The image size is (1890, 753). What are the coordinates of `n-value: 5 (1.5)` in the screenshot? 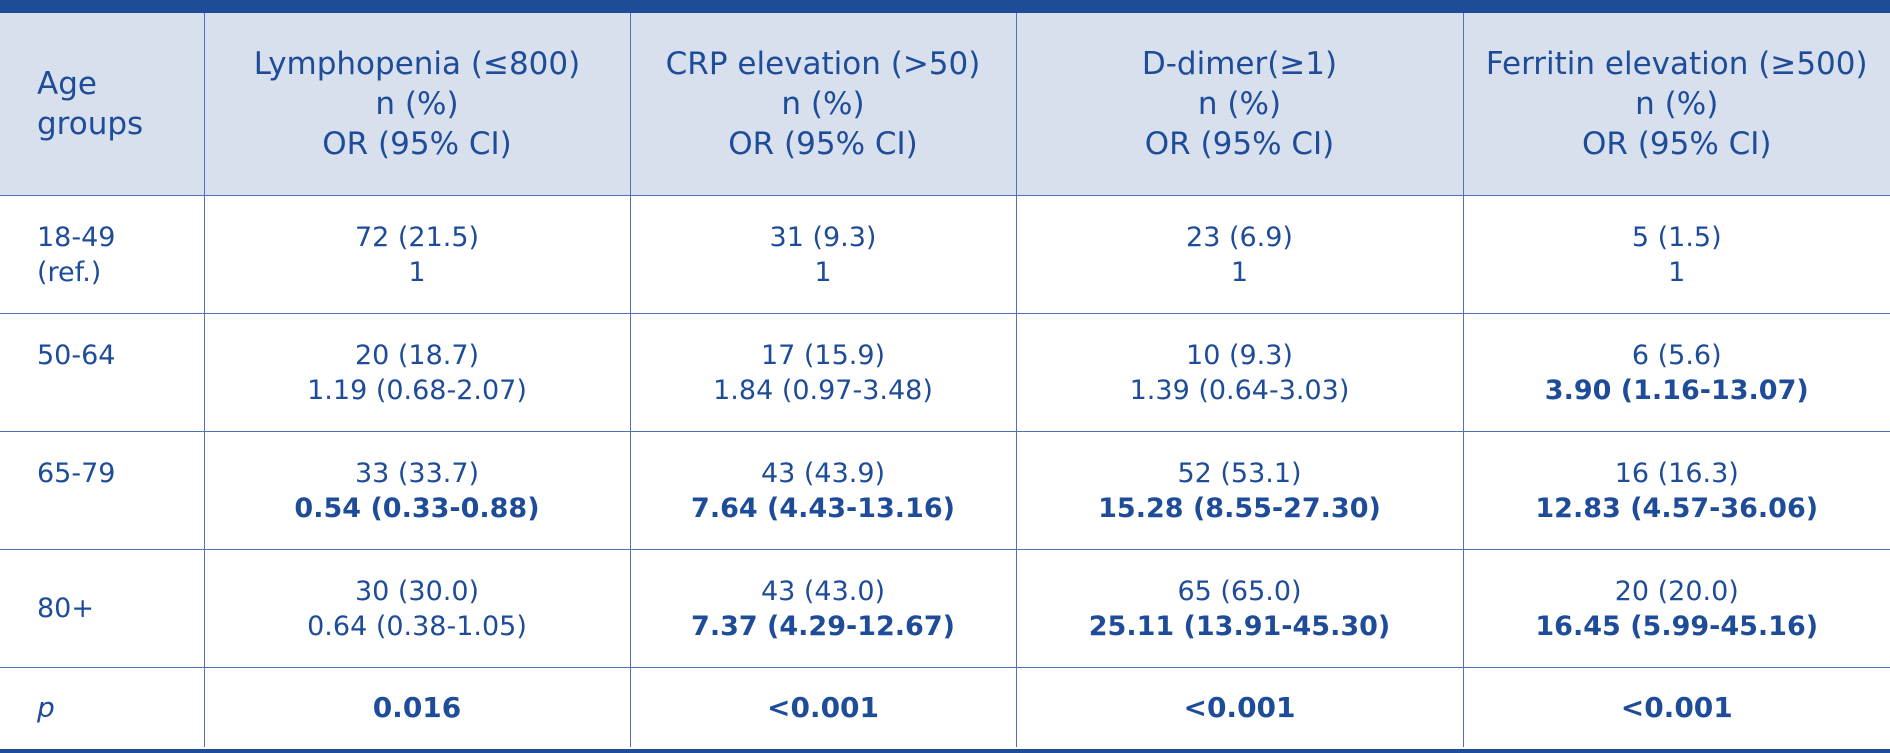 It's located at (1676, 237).